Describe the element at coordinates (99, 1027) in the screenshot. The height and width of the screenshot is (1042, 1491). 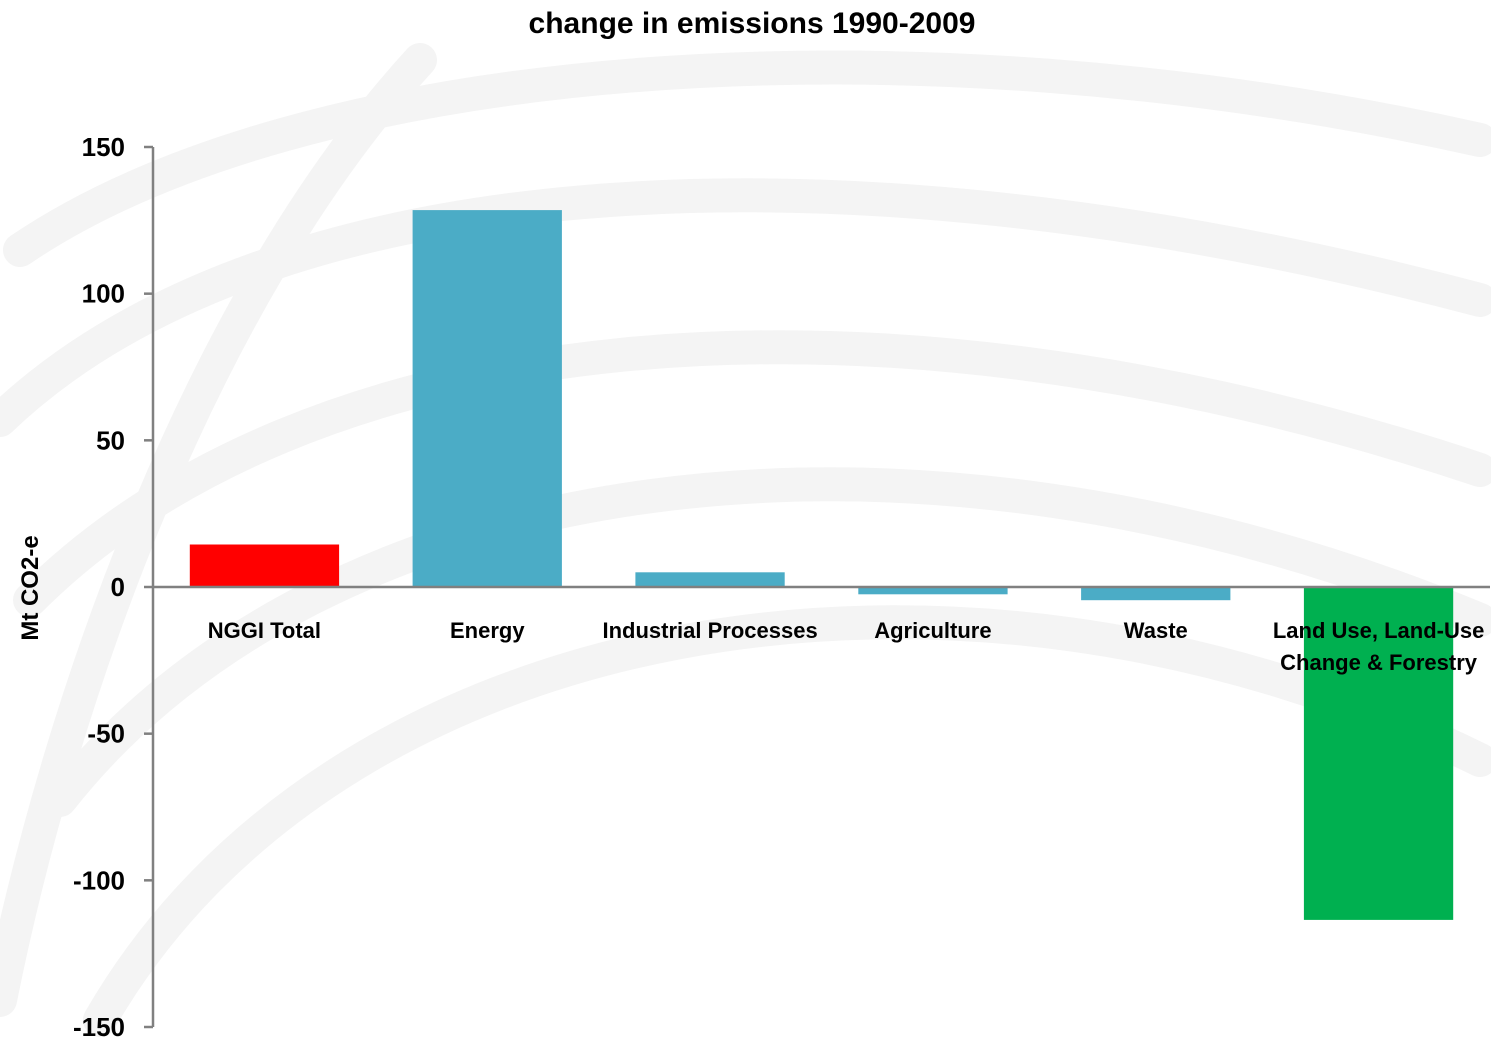
I see `y-tick-label: -150` at that location.